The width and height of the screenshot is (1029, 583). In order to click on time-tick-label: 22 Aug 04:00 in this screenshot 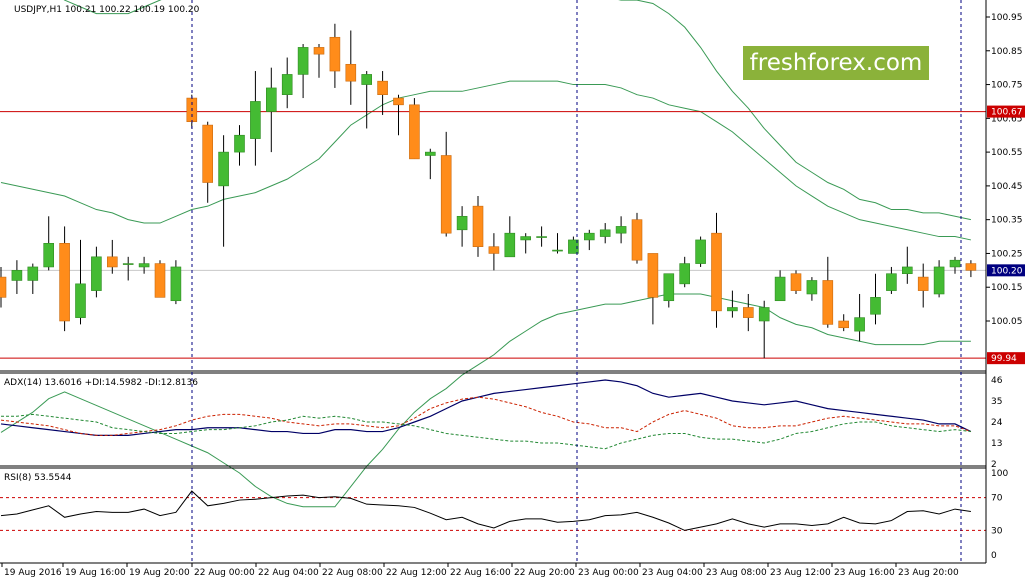, I will do `click(288, 573)`.